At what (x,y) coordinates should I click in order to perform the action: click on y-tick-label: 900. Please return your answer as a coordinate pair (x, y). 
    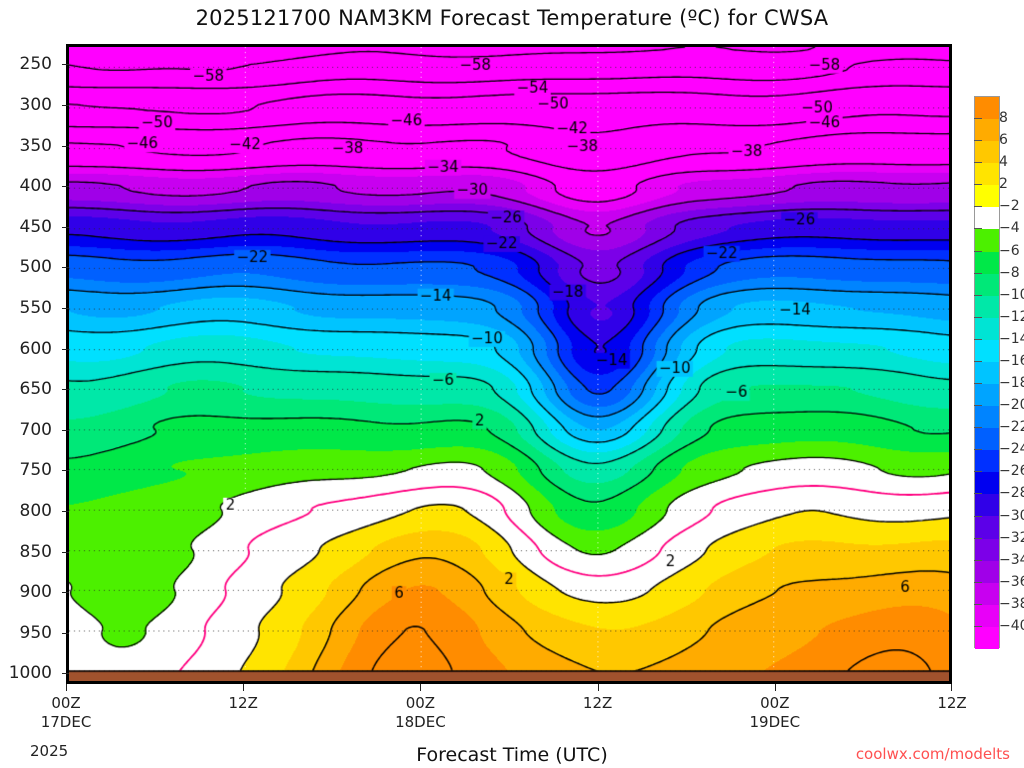
    Looking at the image, I should click on (35, 592).